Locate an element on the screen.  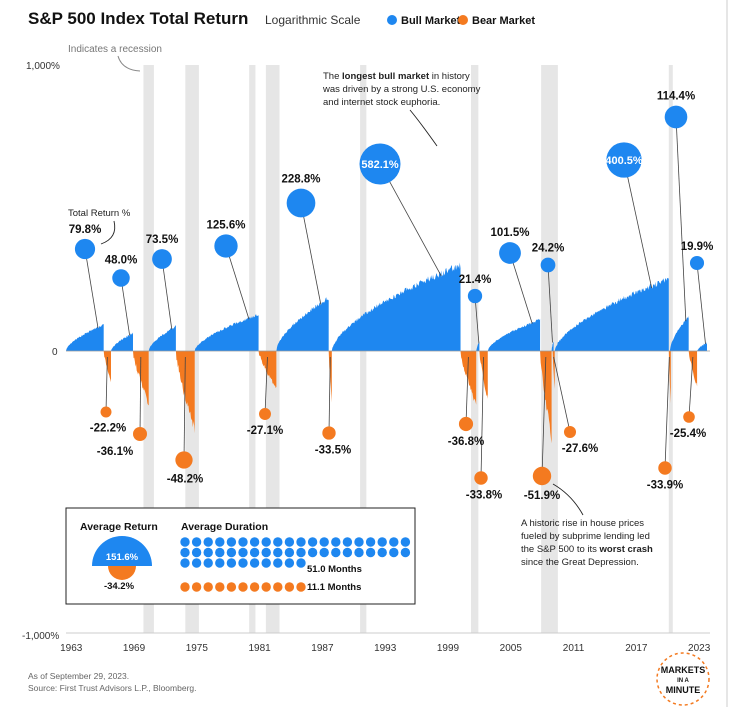
x-tick-label: 1993 is located at coordinates (385, 648).